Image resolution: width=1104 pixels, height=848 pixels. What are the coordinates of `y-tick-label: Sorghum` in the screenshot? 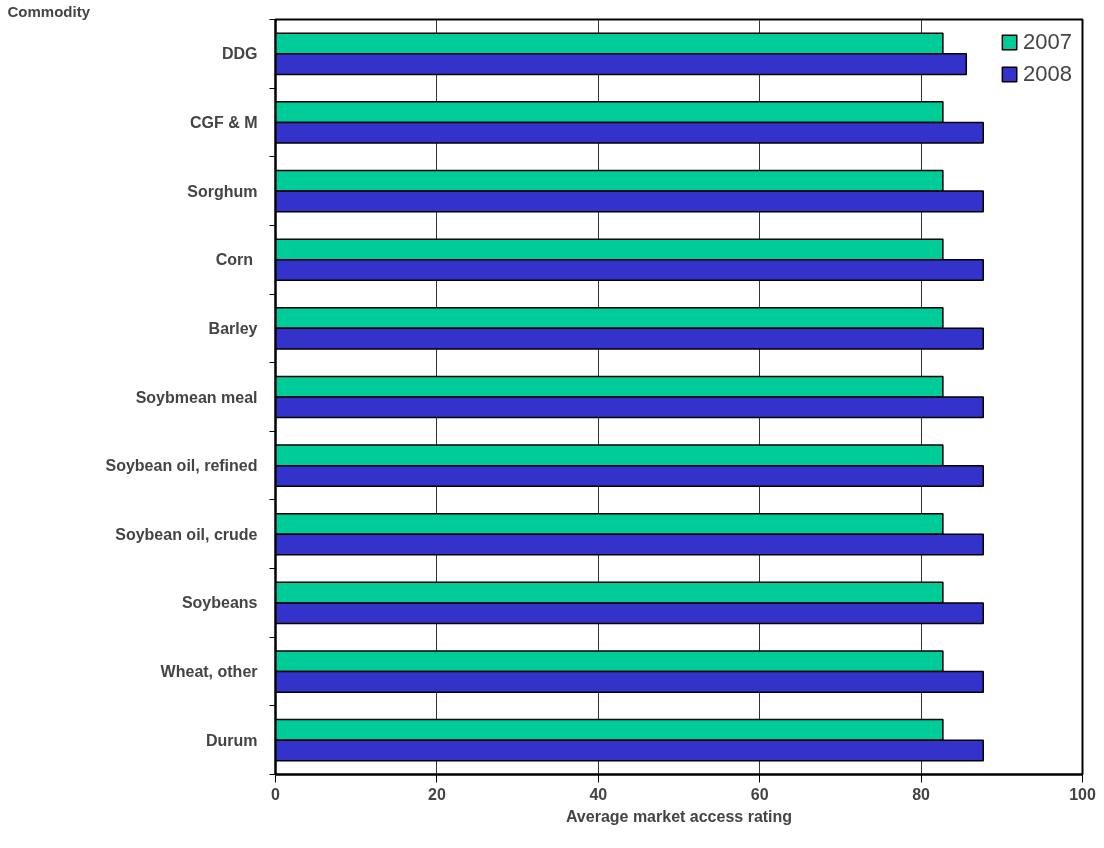 It's located at (222, 191).